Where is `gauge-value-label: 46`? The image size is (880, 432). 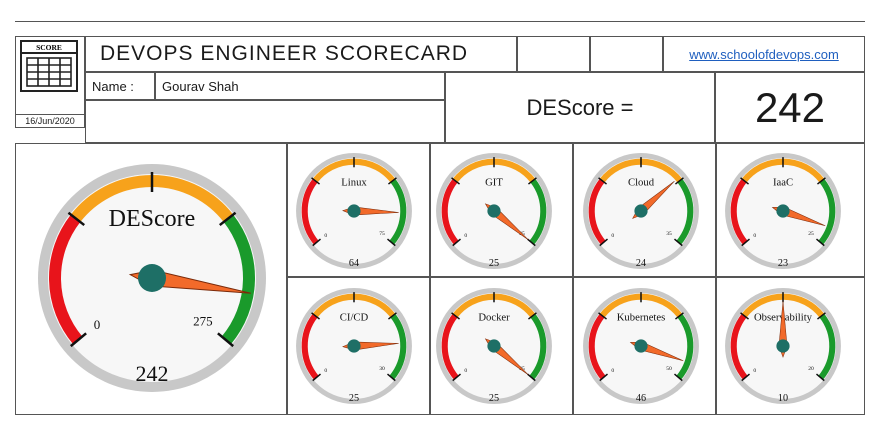 gauge-value-label: 46 is located at coordinates (641, 398).